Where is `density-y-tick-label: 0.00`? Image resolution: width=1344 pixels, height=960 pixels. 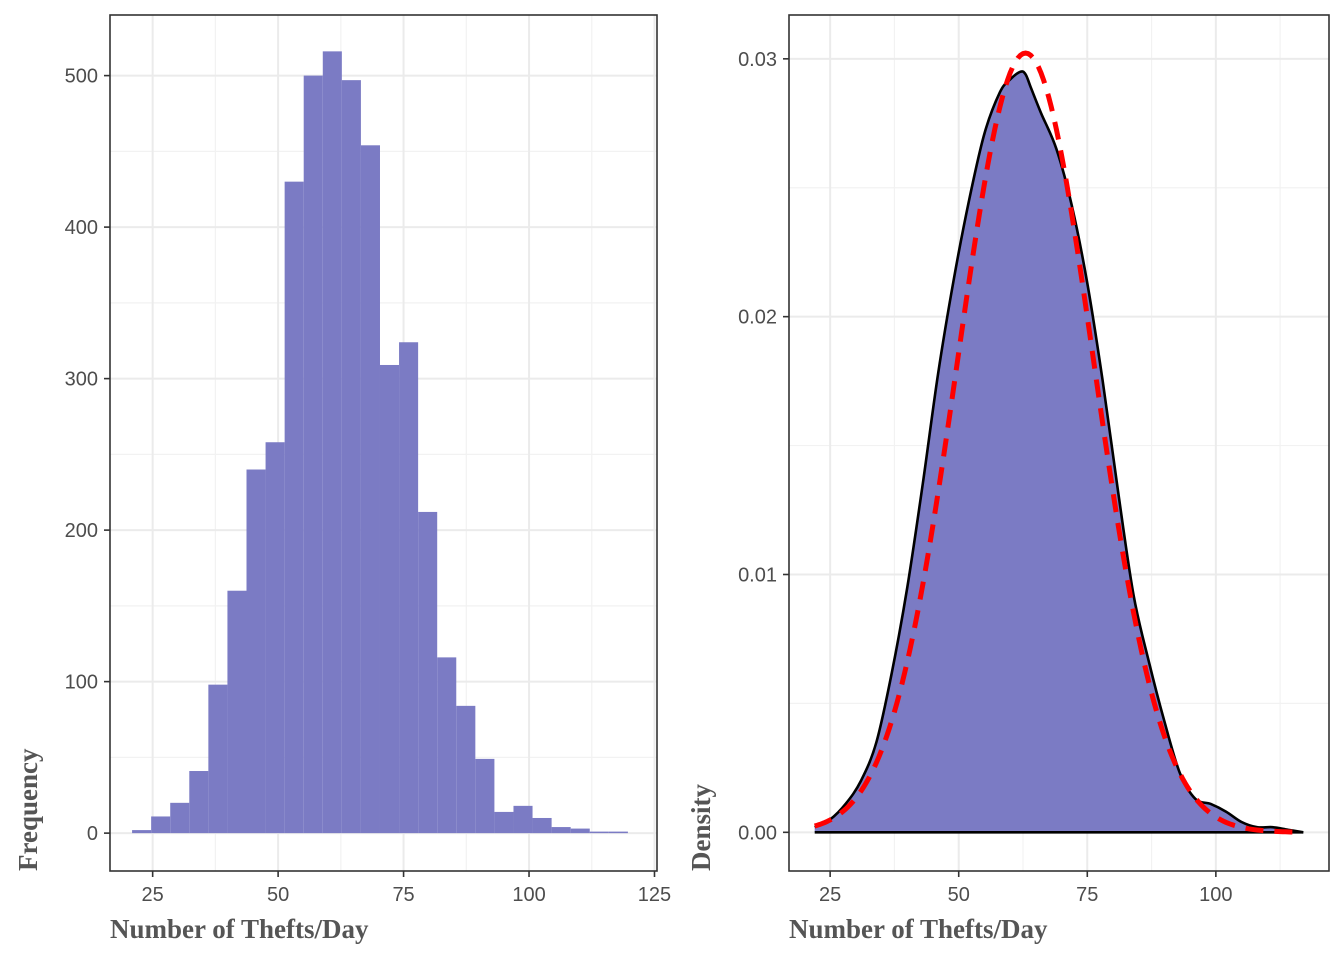
density-y-tick-label: 0.00 is located at coordinates (757, 833).